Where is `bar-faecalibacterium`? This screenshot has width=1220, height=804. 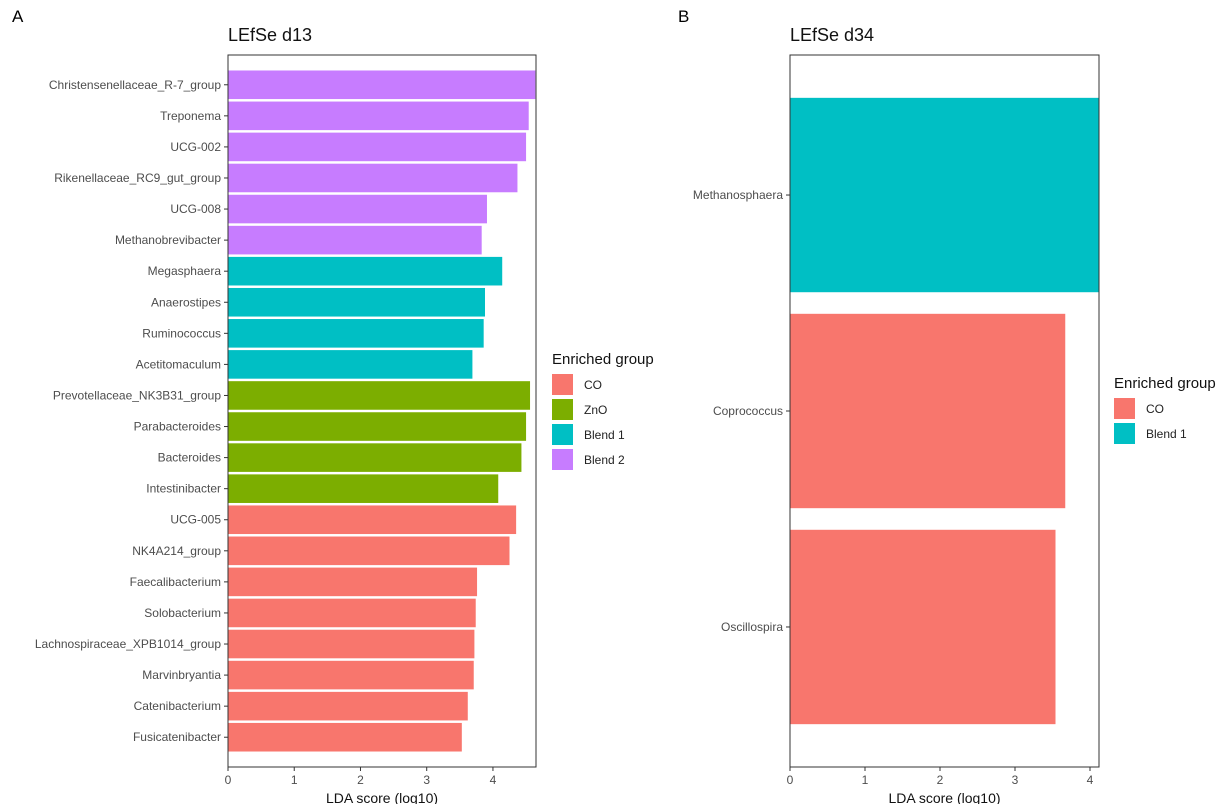
bar-faecalibacterium is located at coordinates (353, 582).